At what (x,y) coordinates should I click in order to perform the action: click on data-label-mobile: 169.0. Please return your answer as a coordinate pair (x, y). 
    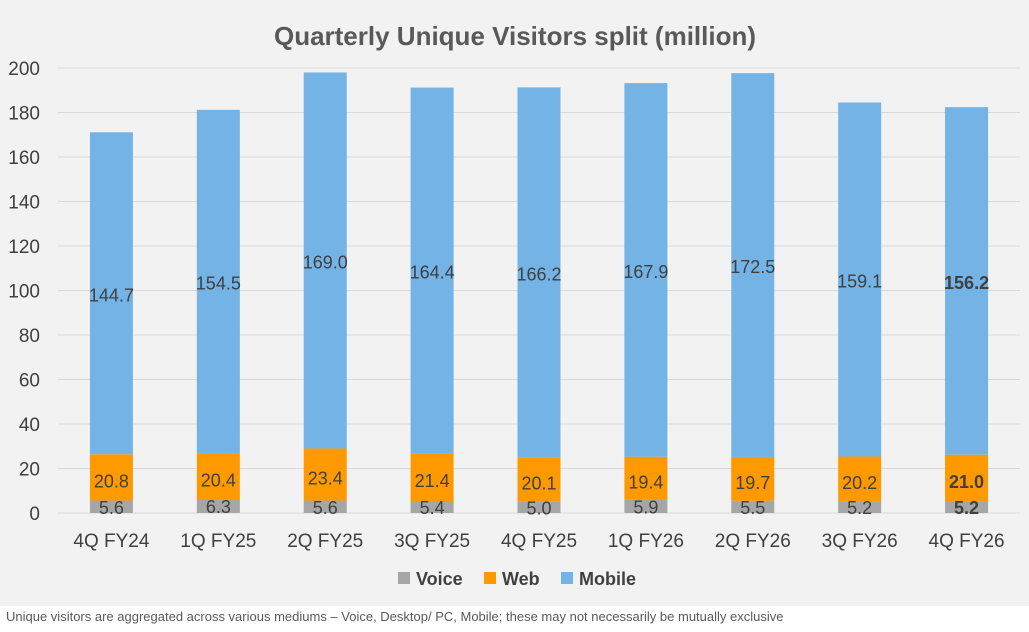
    Looking at the image, I should click on (325, 262).